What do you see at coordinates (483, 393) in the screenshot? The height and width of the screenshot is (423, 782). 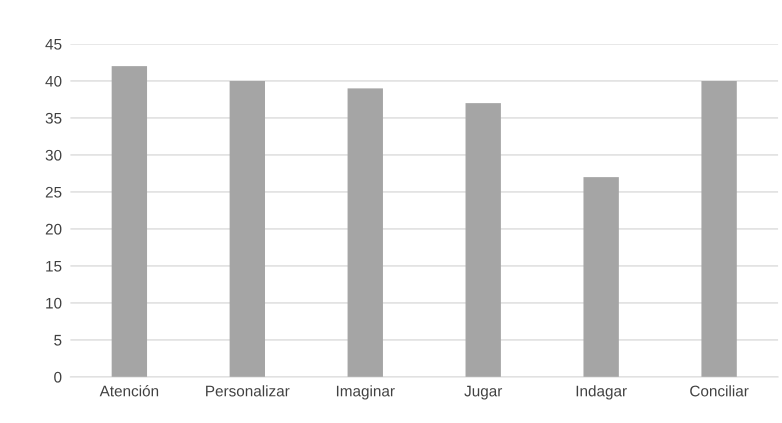 I see `x-tick-label: Jugar` at bounding box center [483, 393].